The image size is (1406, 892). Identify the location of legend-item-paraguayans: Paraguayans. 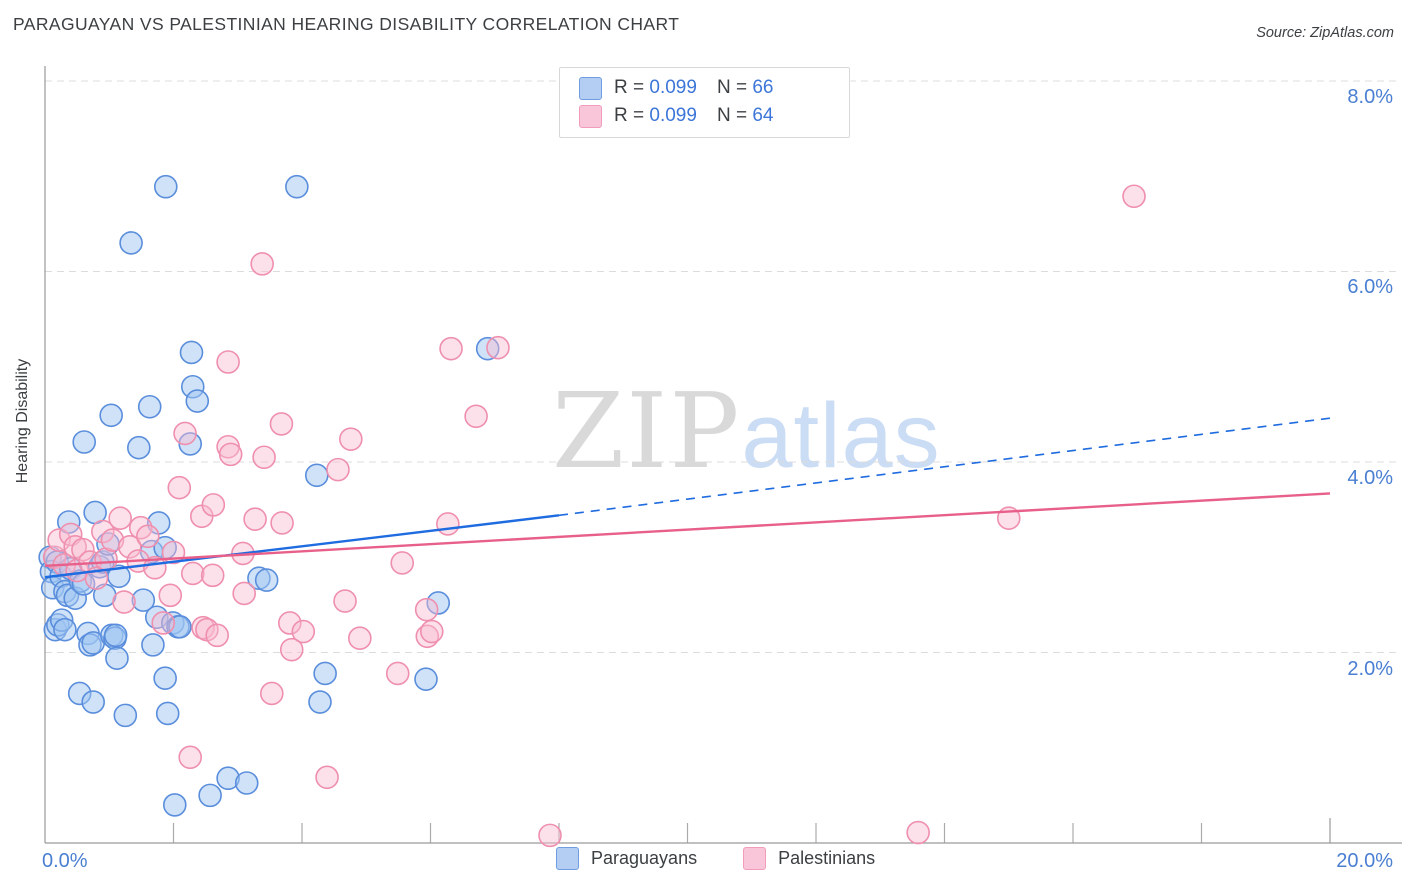
(626, 858).